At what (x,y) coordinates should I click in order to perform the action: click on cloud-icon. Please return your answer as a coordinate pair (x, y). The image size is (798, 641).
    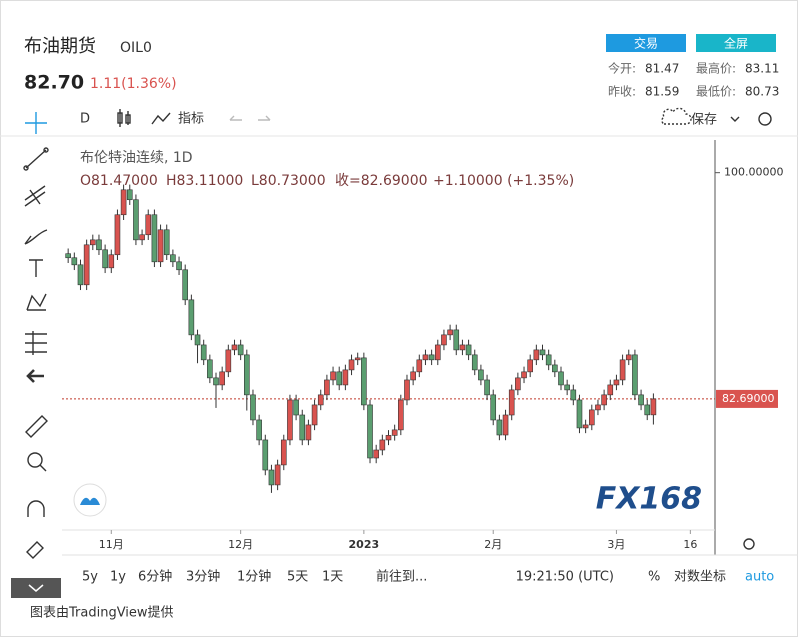
    Looking at the image, I should click on (676, 116).